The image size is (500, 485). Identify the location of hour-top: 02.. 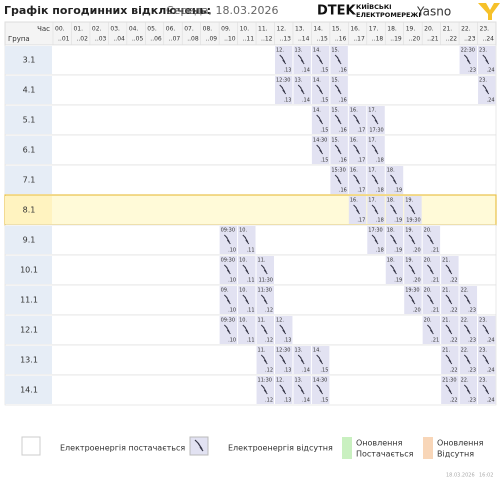
(97, 29).